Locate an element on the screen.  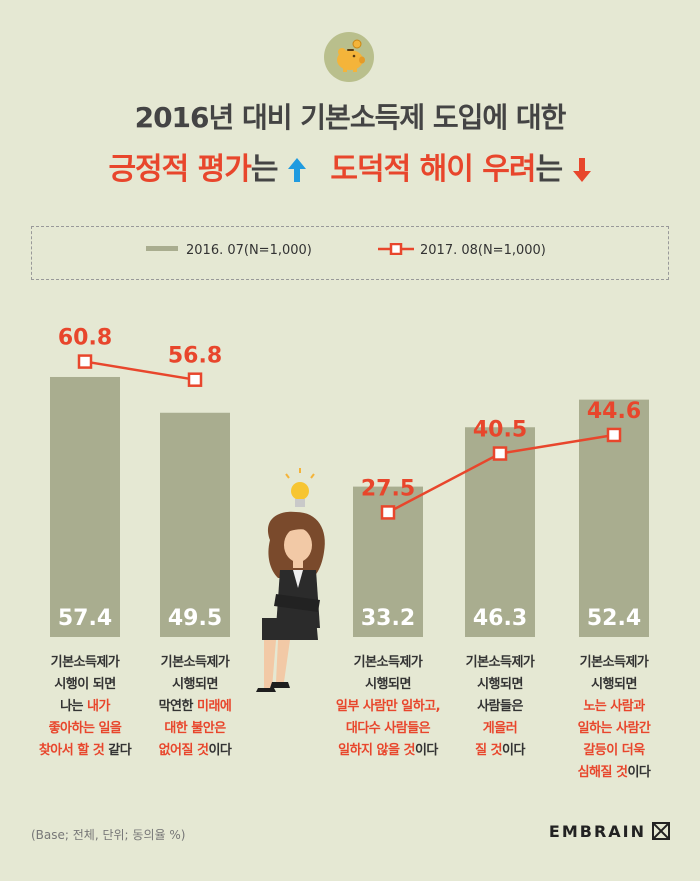
caption-highlight: 없어질 것 is located at coordinates (183, 750).